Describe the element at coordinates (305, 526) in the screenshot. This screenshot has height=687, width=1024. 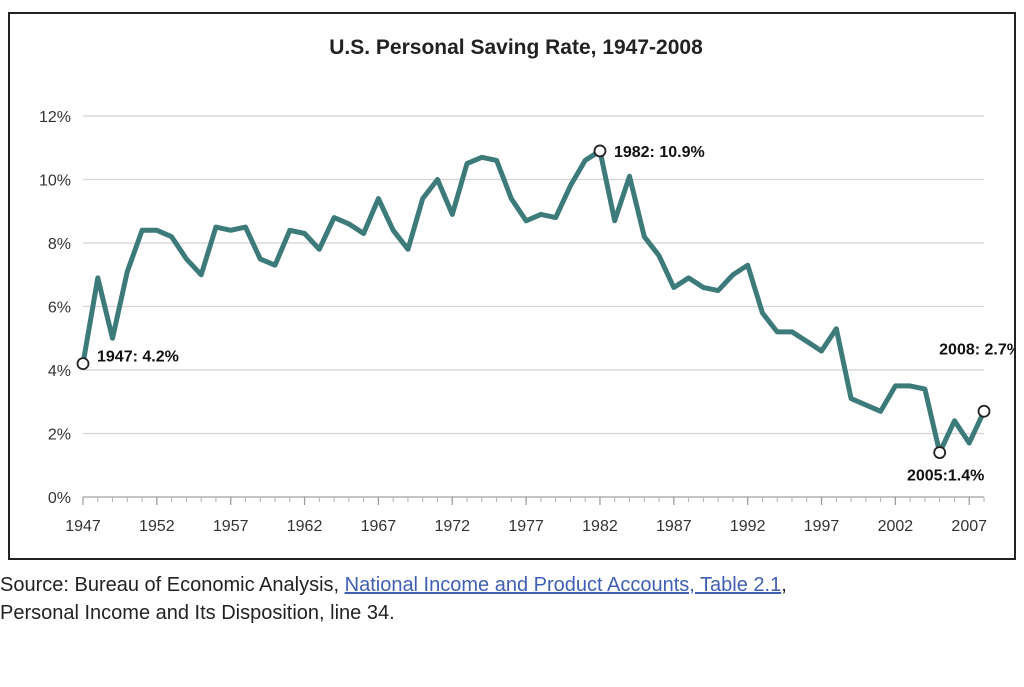
I see `x-tick-label: 1962` at that location.